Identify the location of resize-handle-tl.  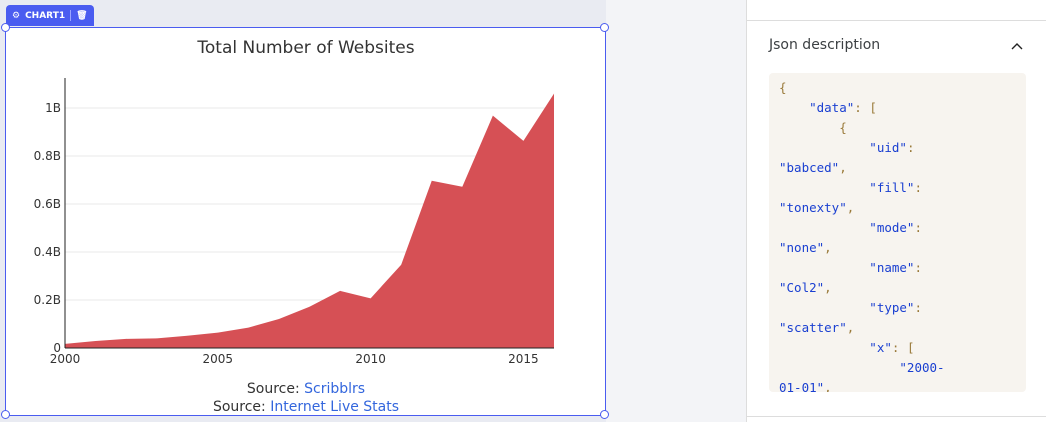
(5, 27).